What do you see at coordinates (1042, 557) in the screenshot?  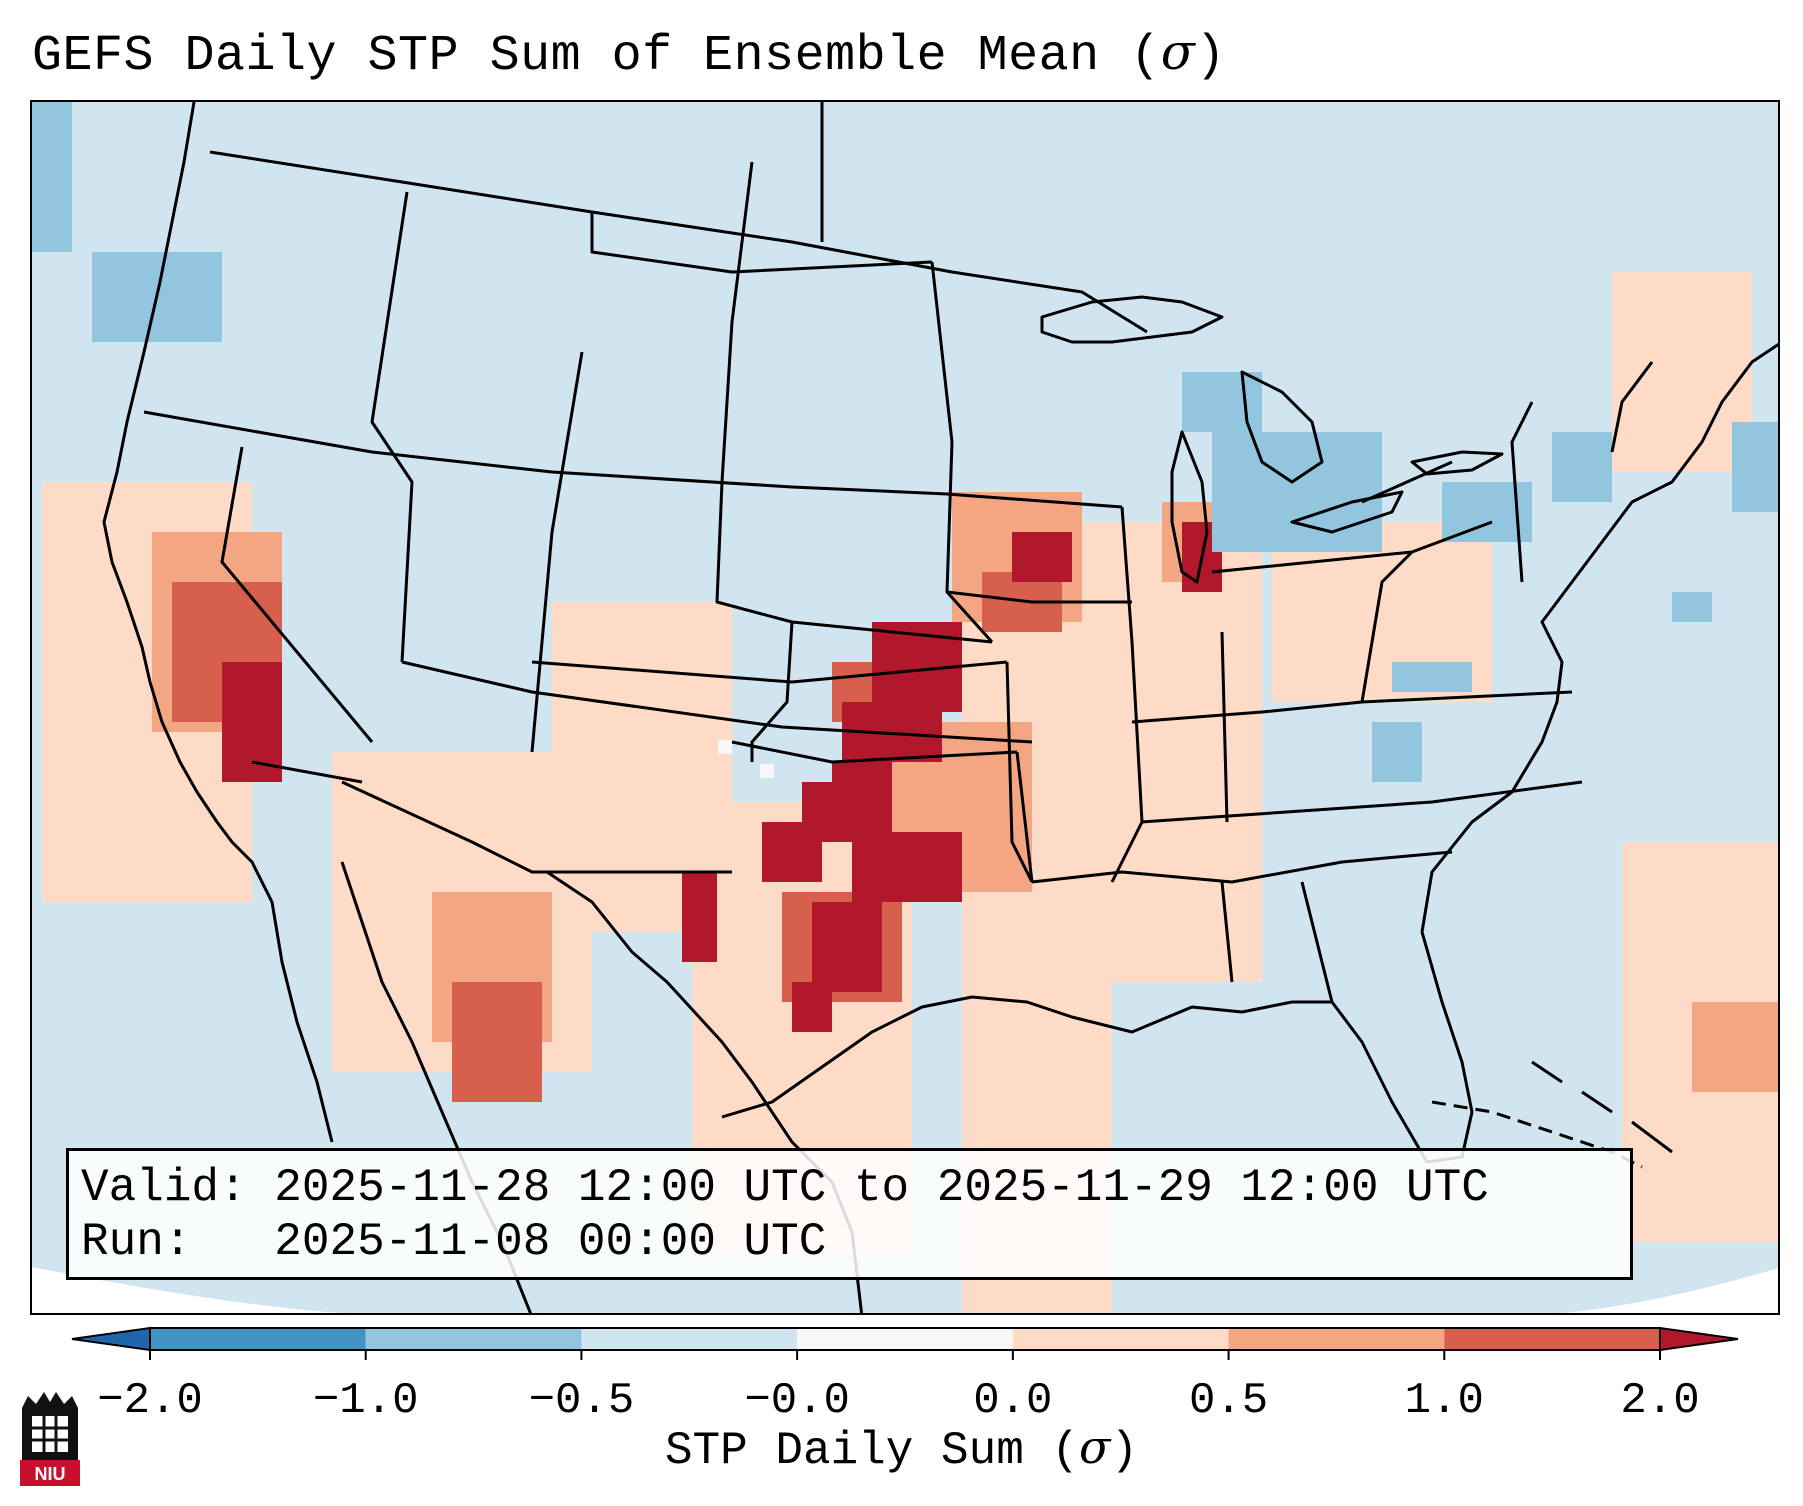 I see `anomaly-iowa-high` at bounding box center [1042, 557].